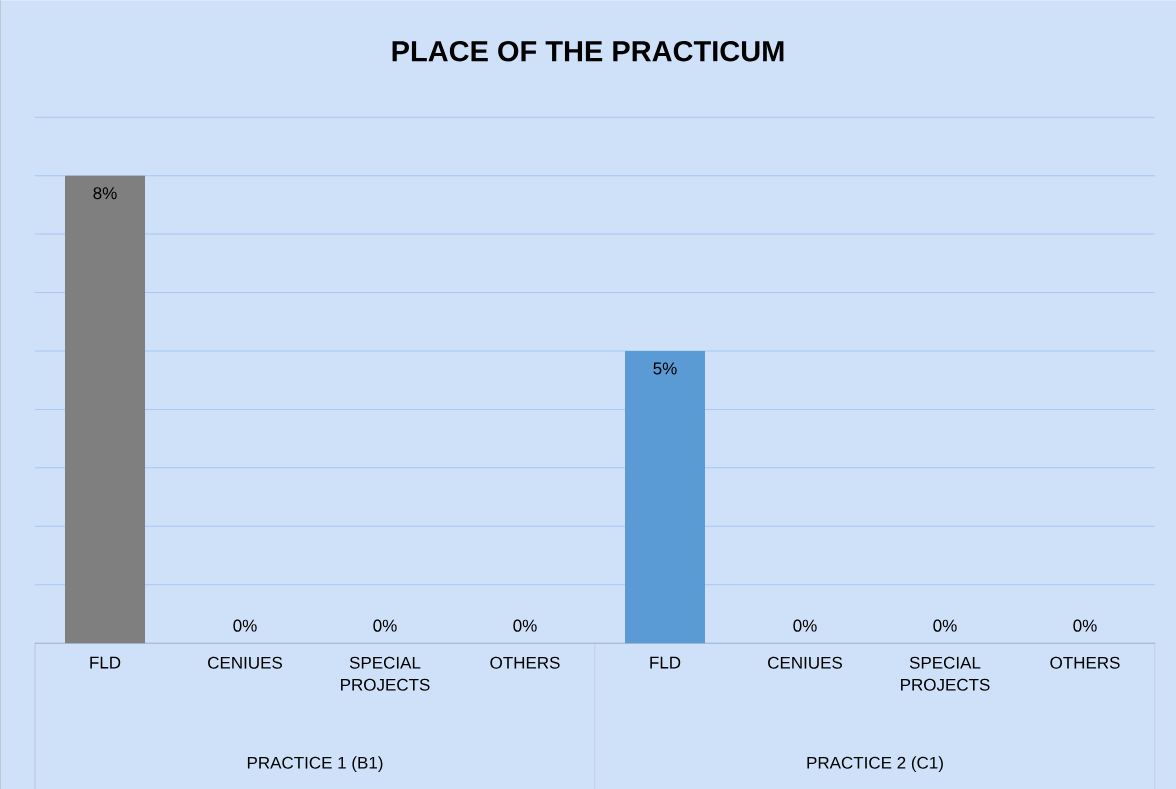  What do you see at coordinates (315, 764) in the screenshot?
I see `text: PRACTICE 1 (B1)` at bounding box center [315, 764].